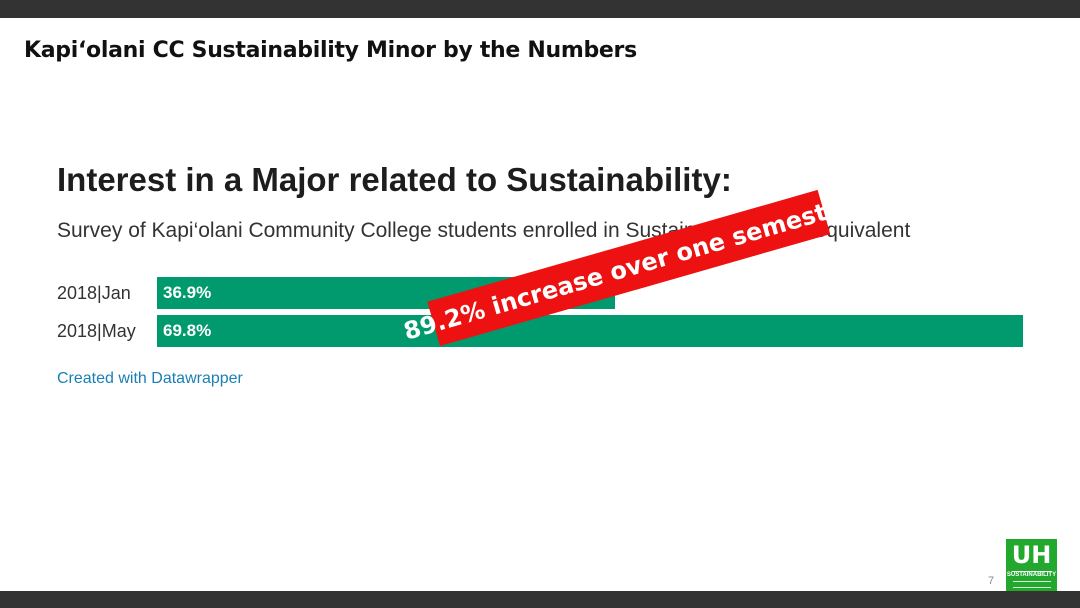  Describe the element at coordinates (187, 292) in the screenshot. I see `bar-value-label: 36.9%` at that location.